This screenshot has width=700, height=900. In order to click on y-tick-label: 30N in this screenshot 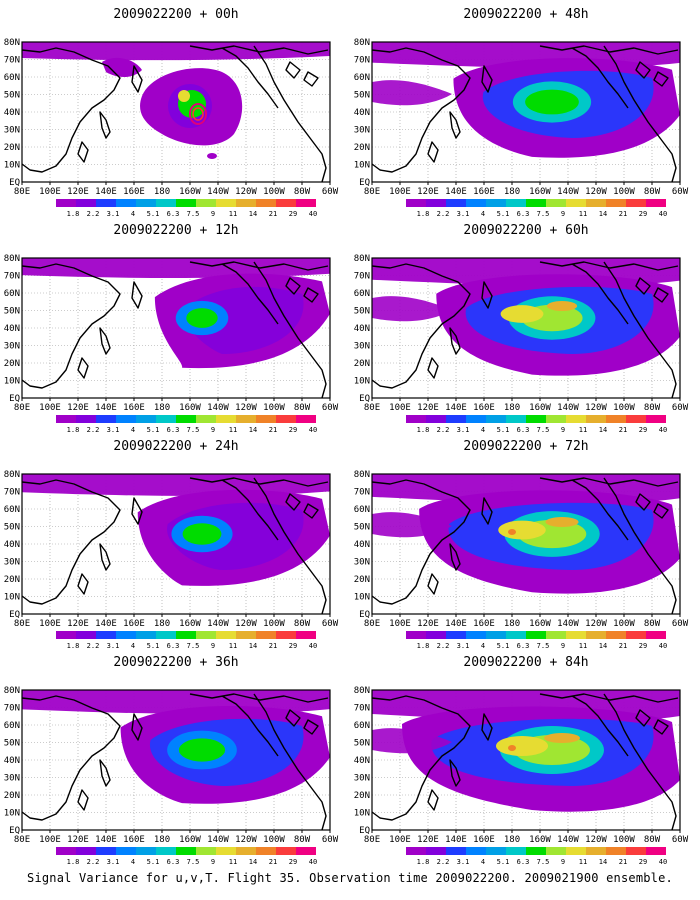, I will do `click(362, 131)`.